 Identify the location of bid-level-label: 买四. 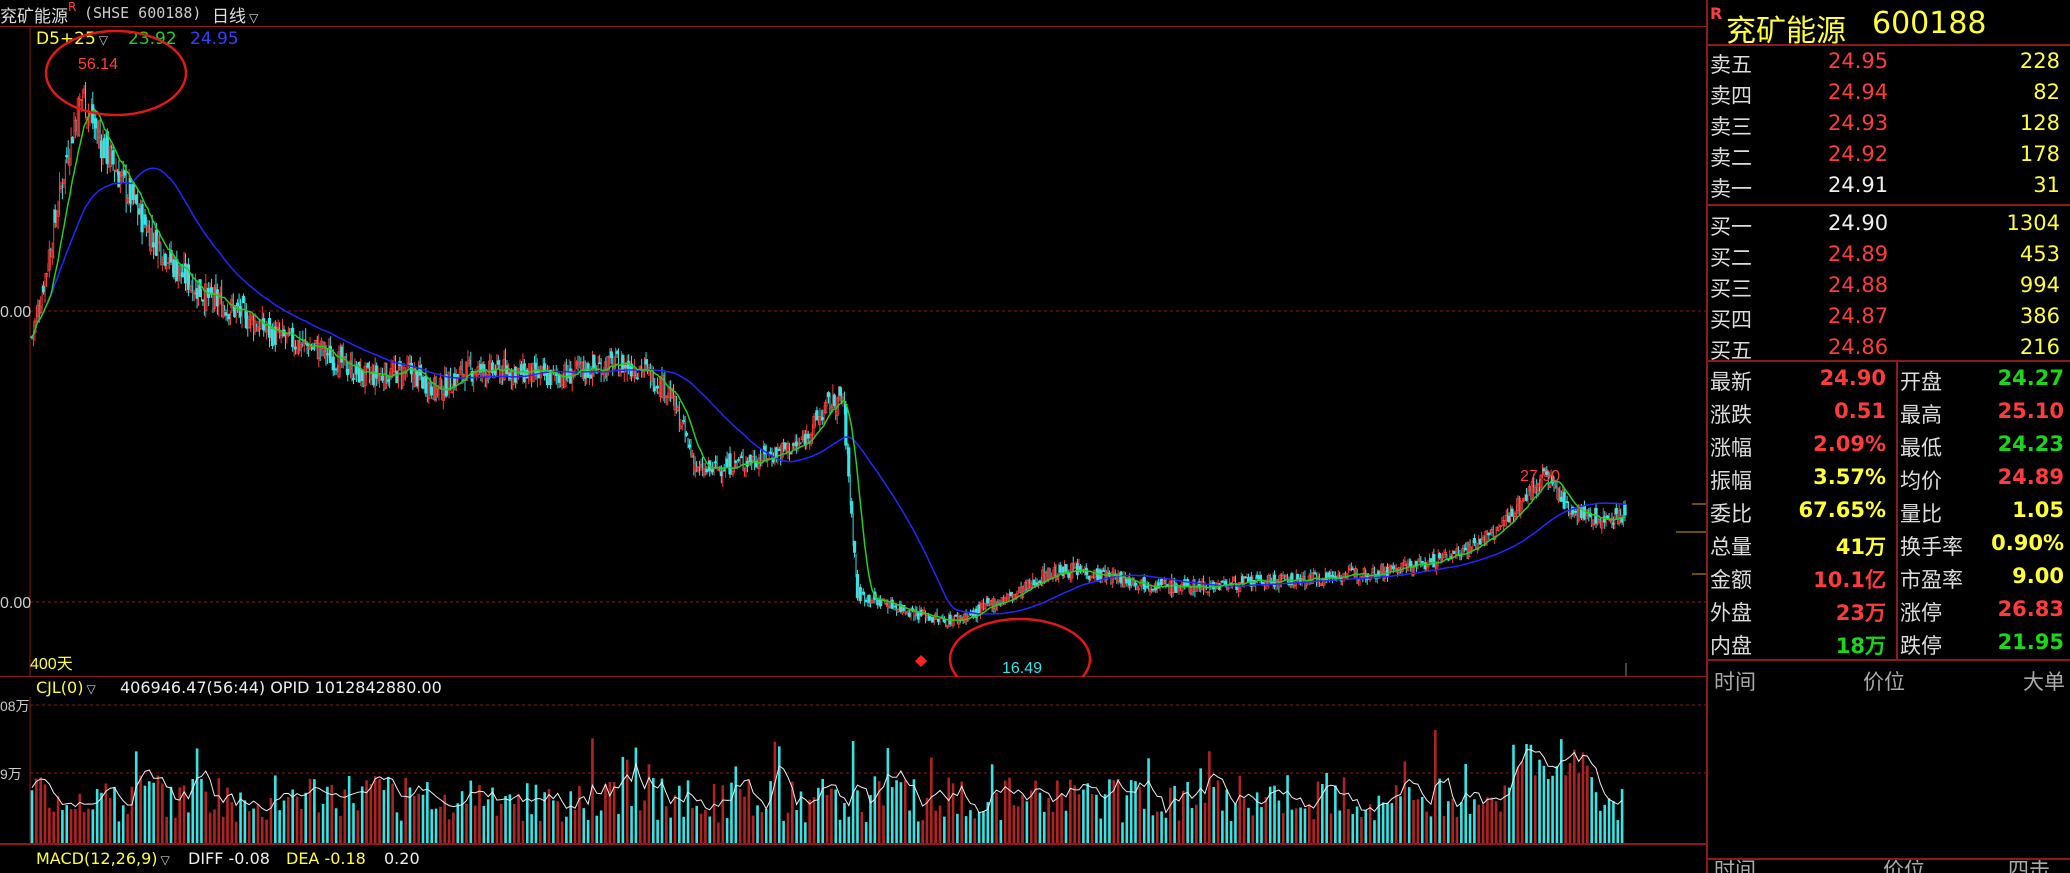
(1731, 320).